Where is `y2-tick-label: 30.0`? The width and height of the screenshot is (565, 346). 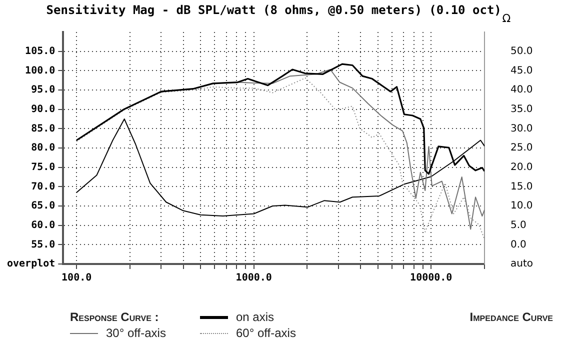
y2-tick-label: 30.0 is located at coordinates (521, 128).